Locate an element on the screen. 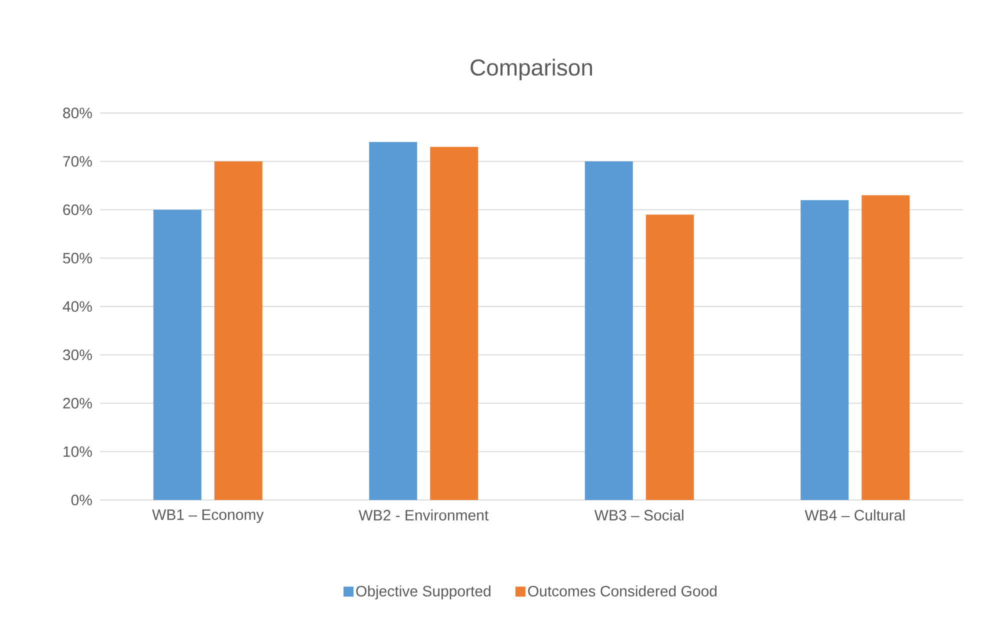  x-tick-label: WB2 - Environment is located at coordinates (423, 515).